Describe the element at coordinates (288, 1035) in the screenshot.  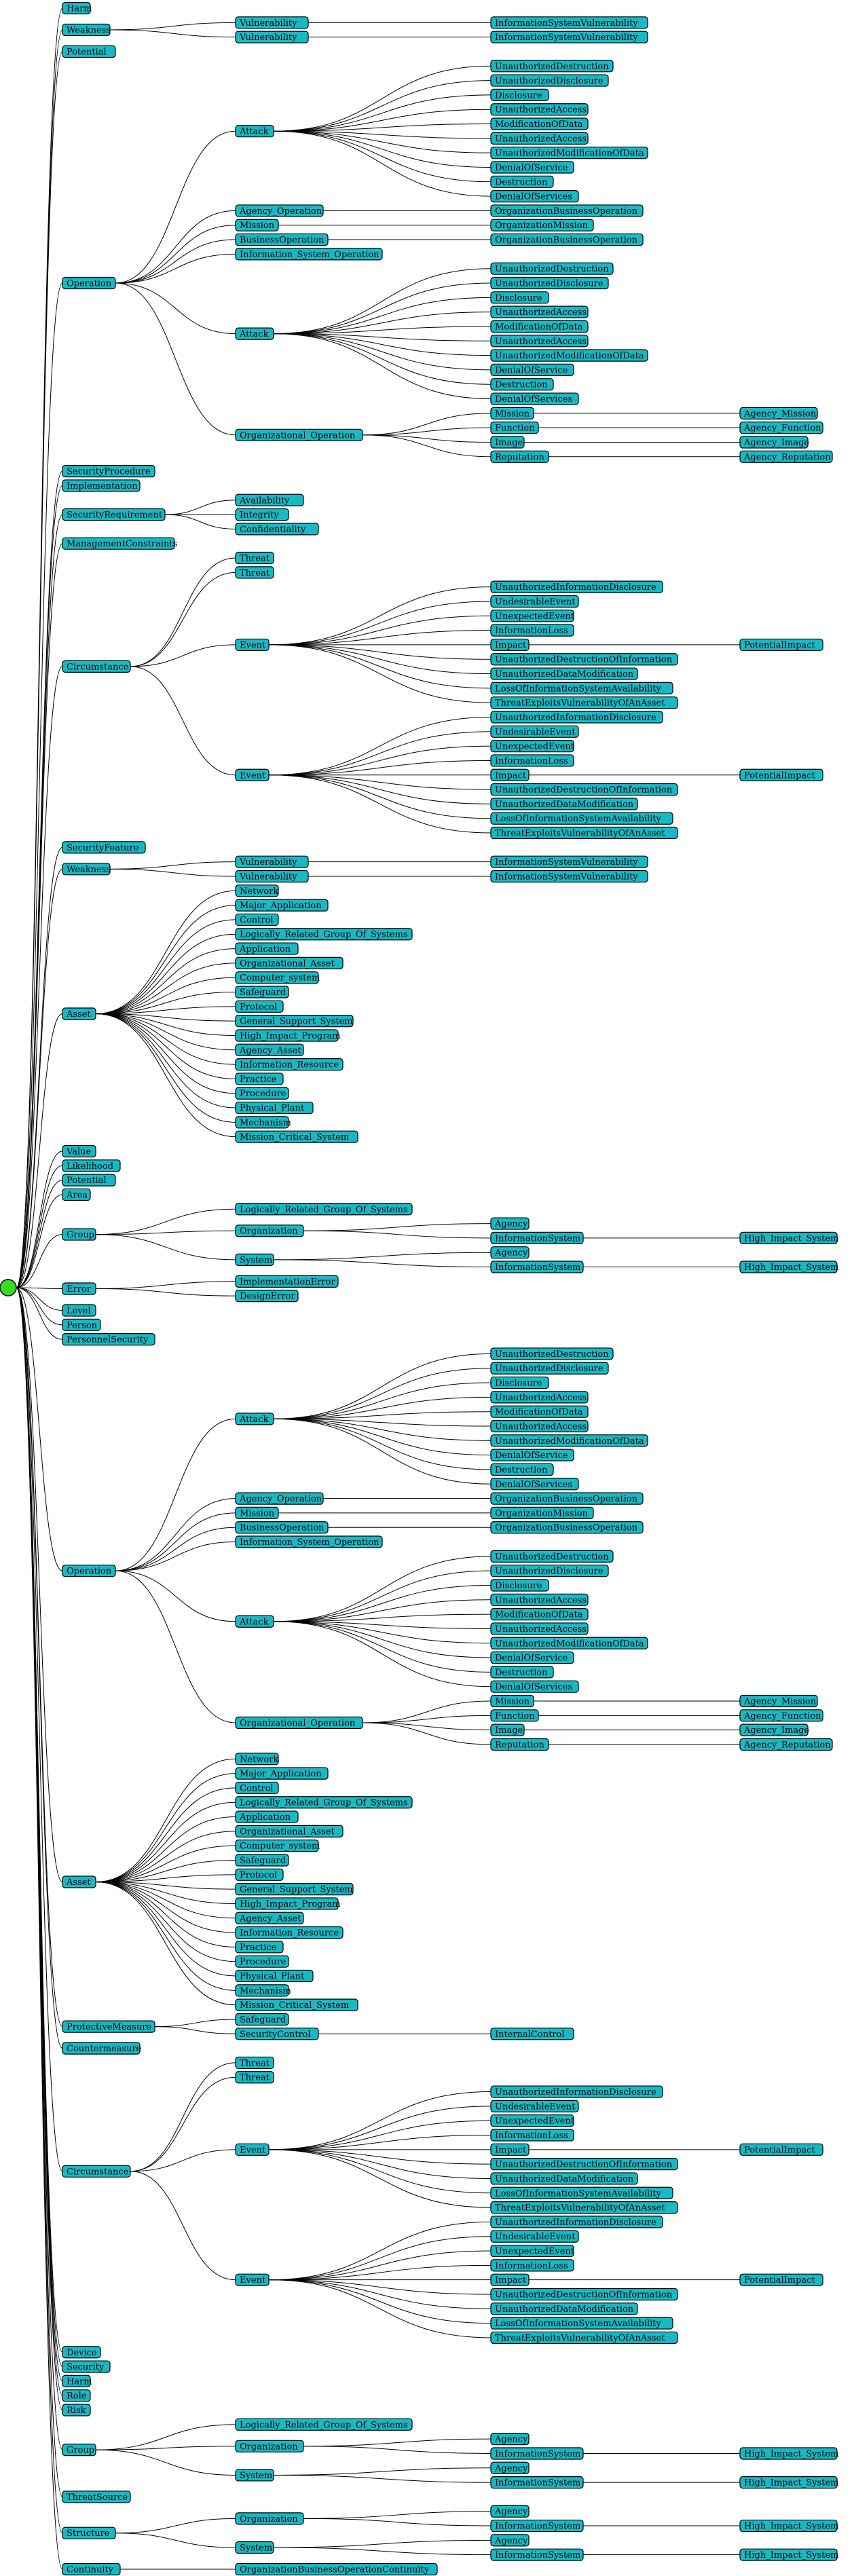
I see `node-high-impact-program: High_Impact_Program` at that location.